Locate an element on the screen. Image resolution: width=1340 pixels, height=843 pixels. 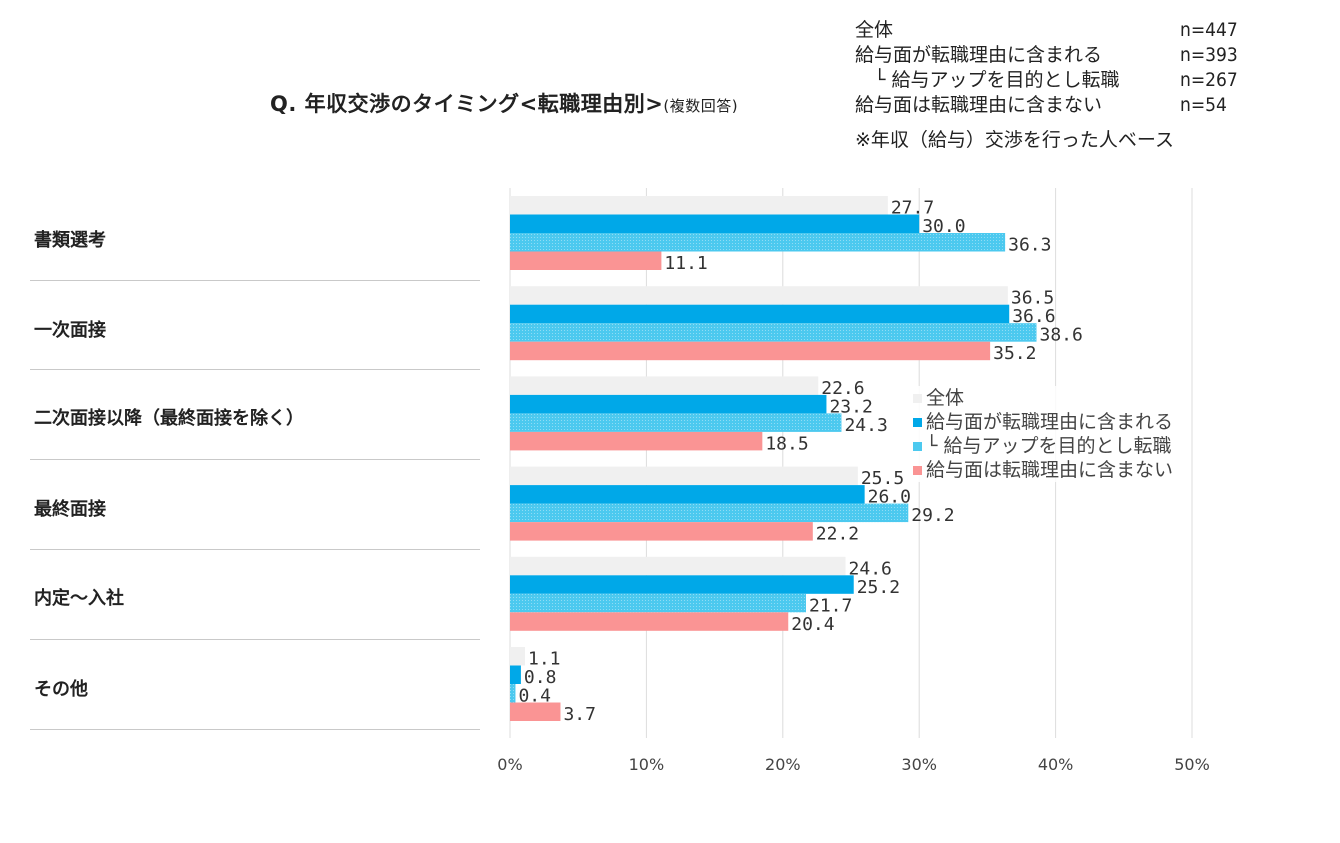
value-label: 18.5 is located at coordinates (786, 443).